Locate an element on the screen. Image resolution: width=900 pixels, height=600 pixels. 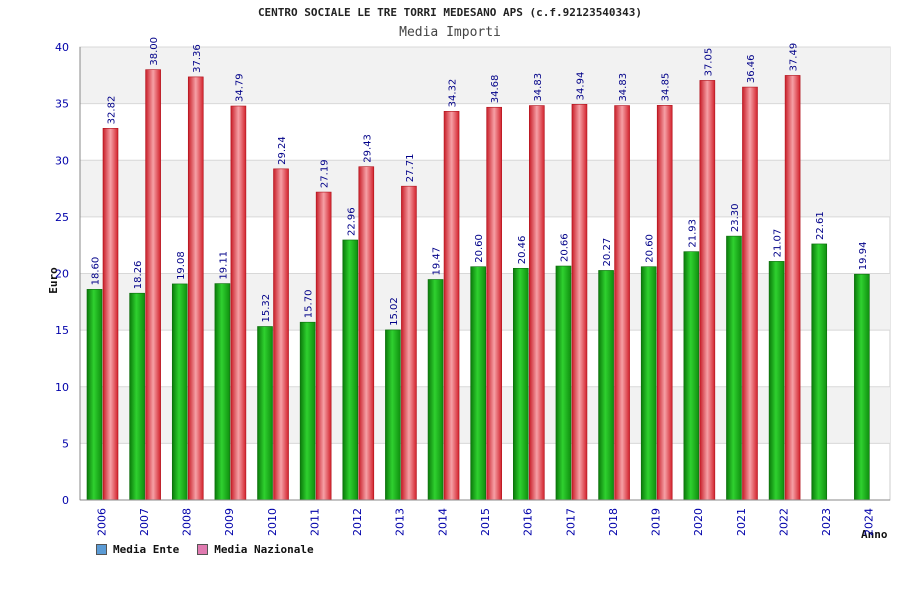
value-label-media-ente: 23.30 is located at coordinates (735, 217).